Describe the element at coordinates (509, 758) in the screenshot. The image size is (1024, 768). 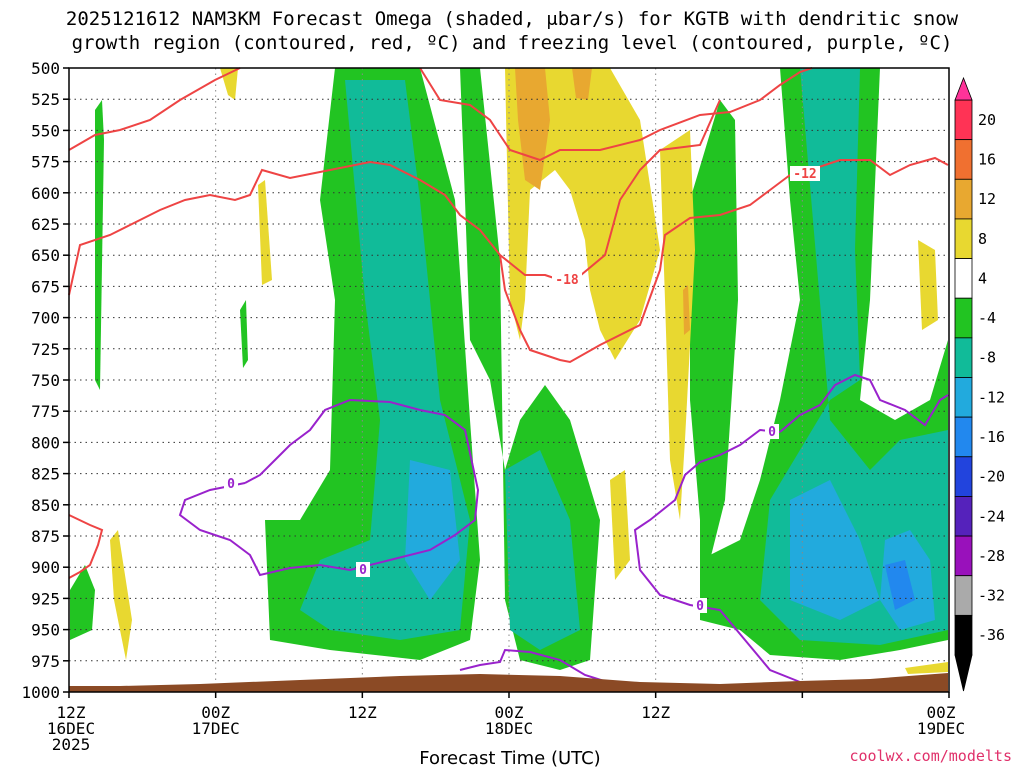
I see `x-axis-title: Forecast Time (UTC)` at that location.